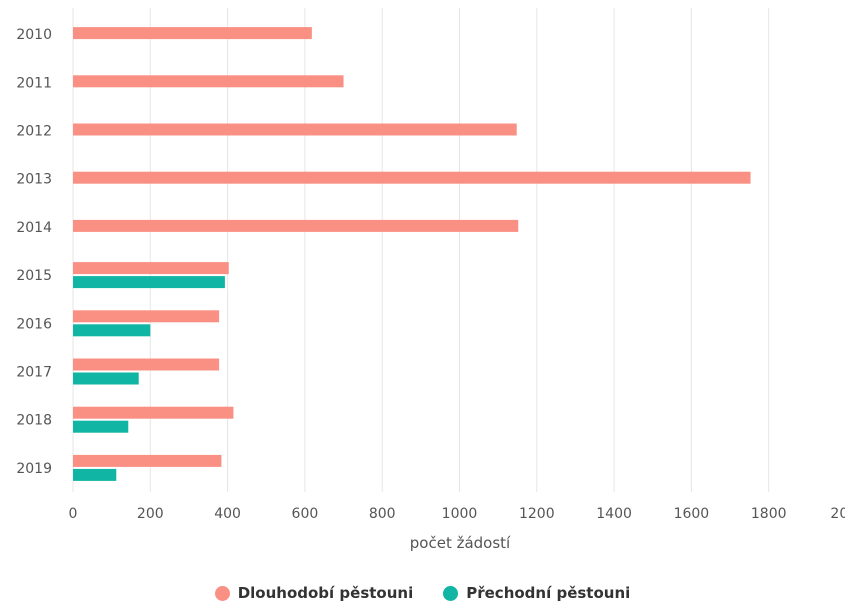 This screenshot has width=845, height=605. Describe the element at coordinates (460, 543) in the screenshot. I see `x-axis-title: počet žádostí` at that location.